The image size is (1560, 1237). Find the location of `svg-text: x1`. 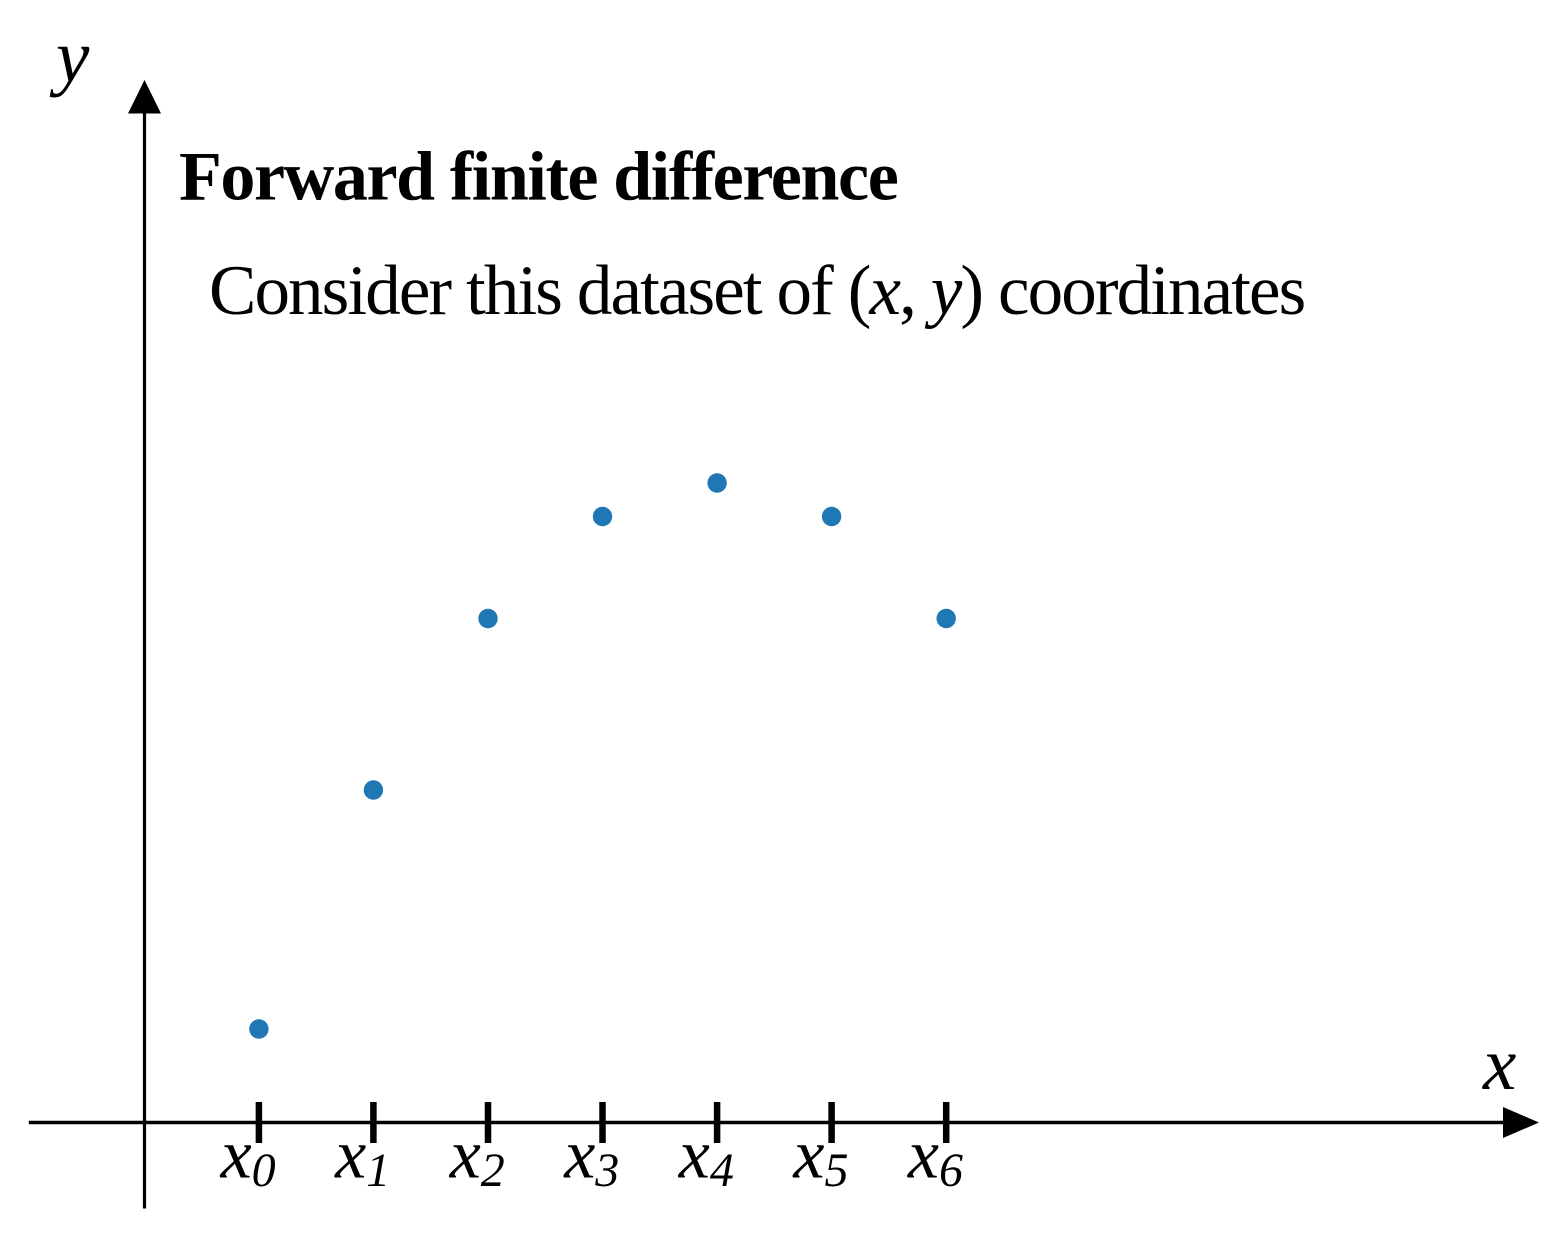

svg-text: x1 is located at coordinates (362, 1157).